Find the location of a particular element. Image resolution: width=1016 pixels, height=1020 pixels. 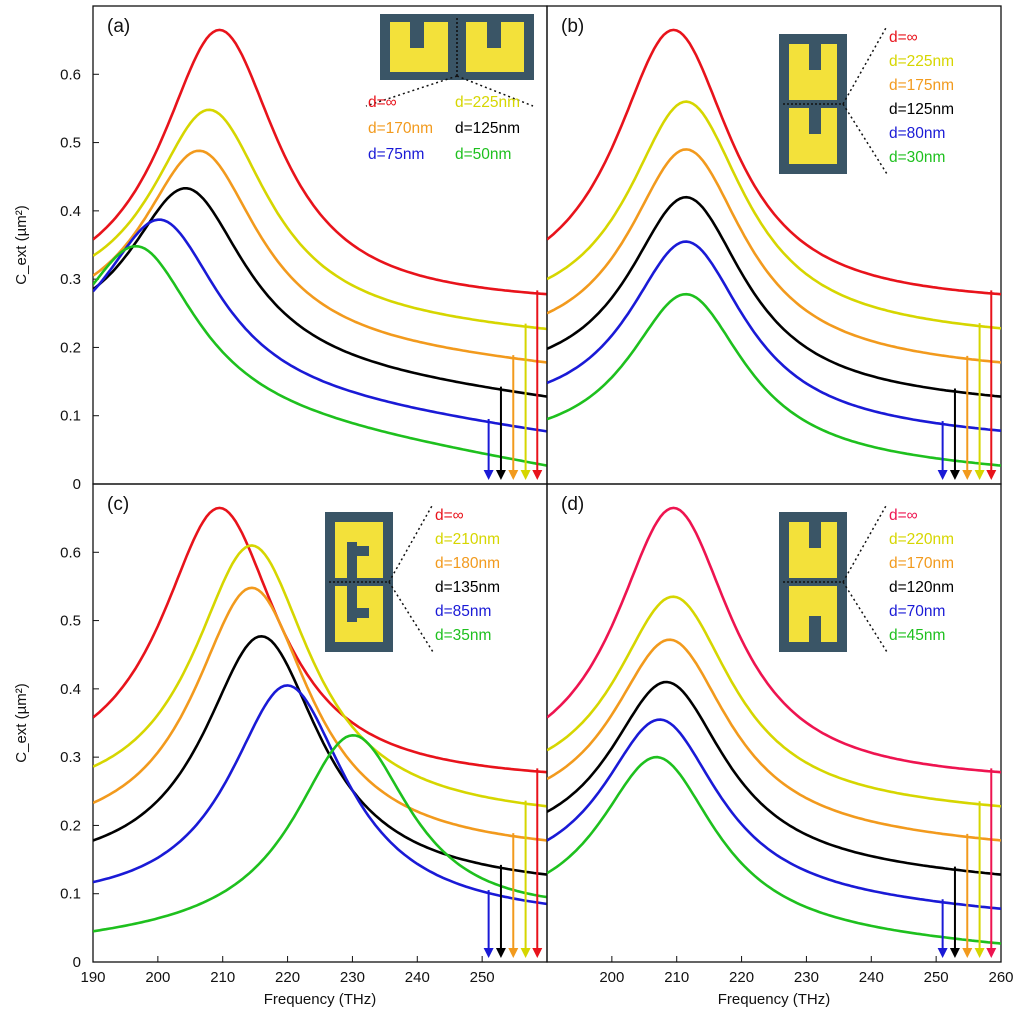

legend-entry-3: d=135nm is located at coordinates (467, 587).